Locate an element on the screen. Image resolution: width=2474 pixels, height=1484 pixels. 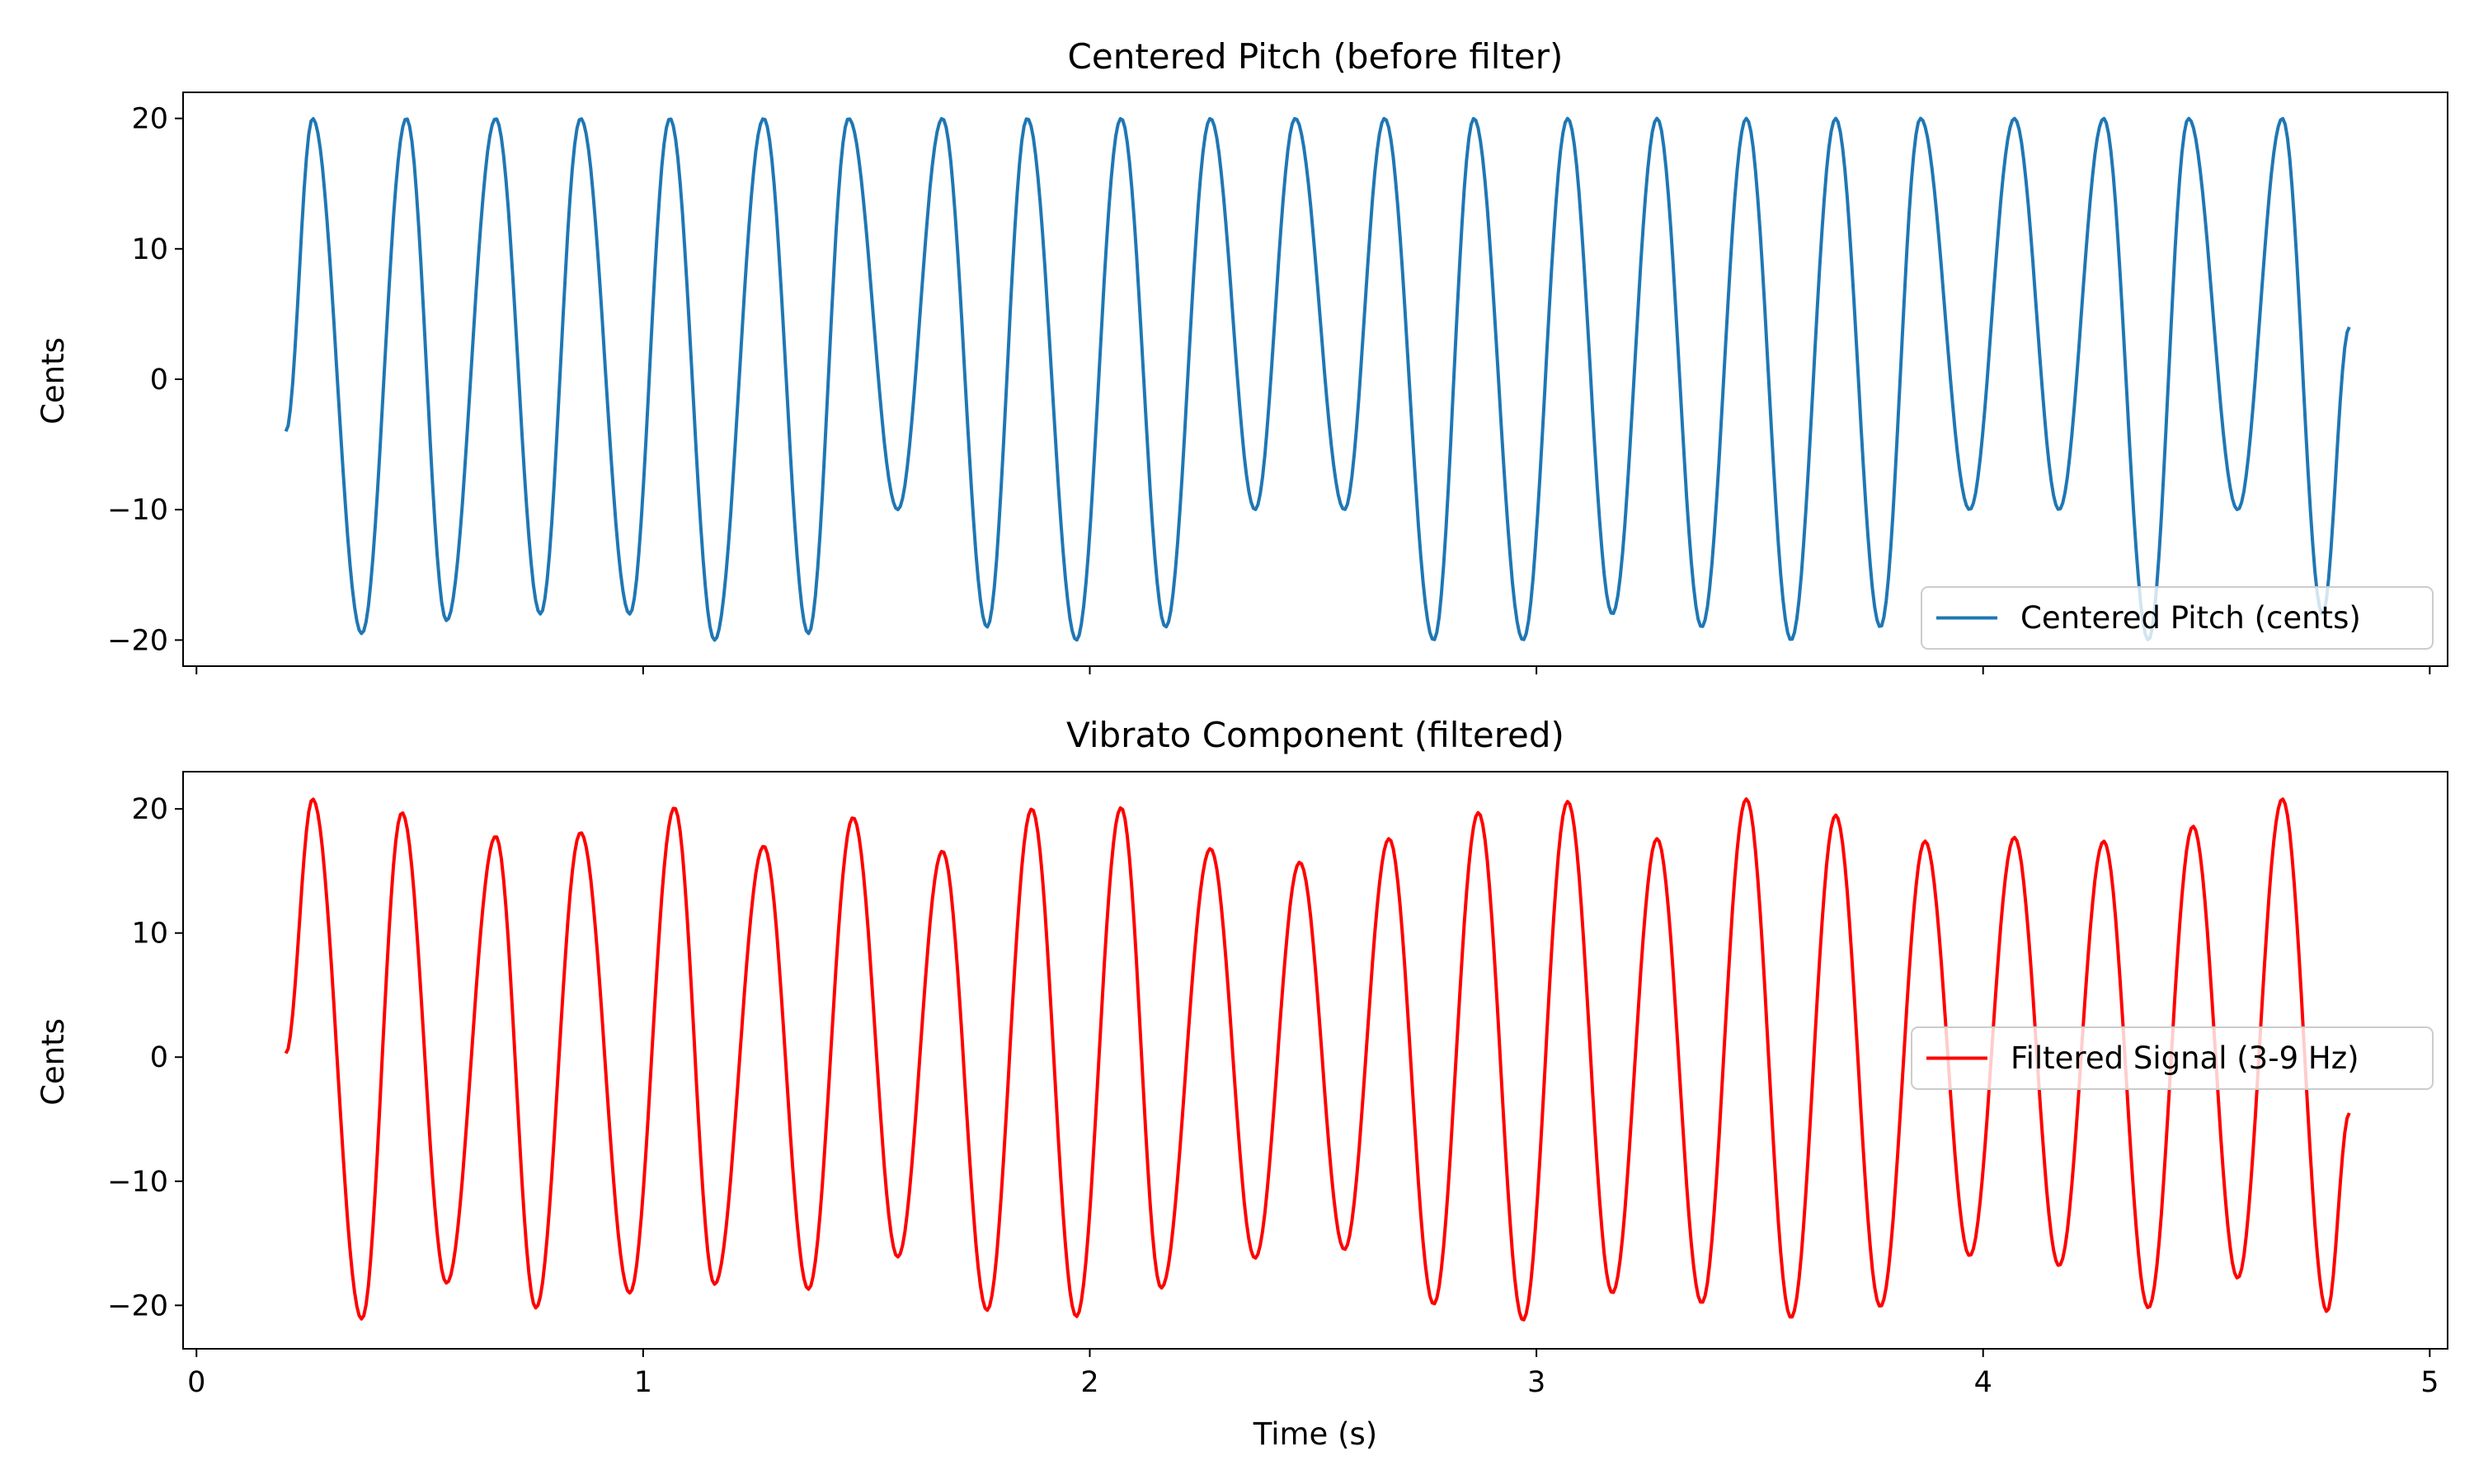
x-tick-label: 2 is located at coordinates (1089, 1382).